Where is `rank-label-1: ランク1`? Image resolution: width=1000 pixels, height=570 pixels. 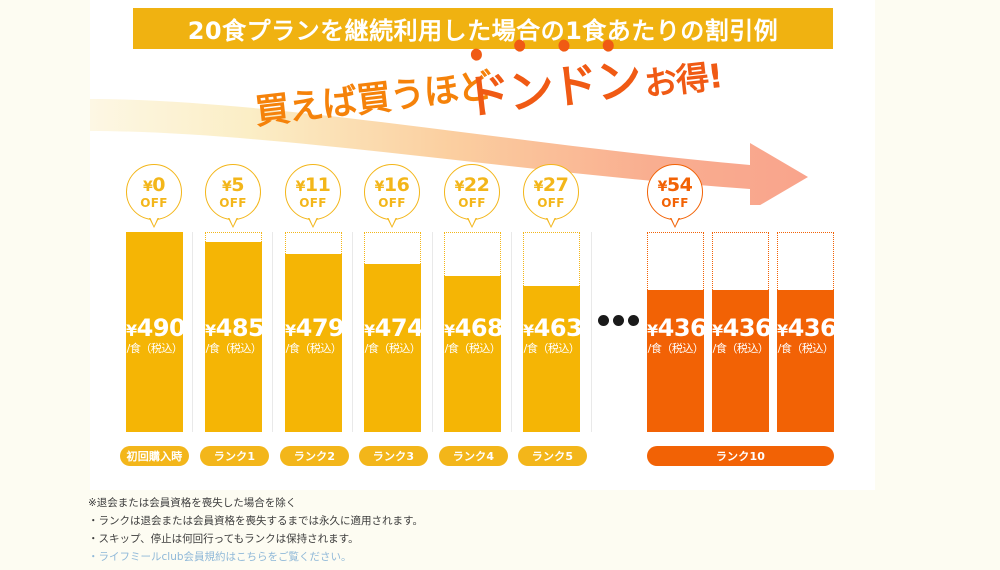
rank-label-1: ランク1 is located at coordinates (234, 456).